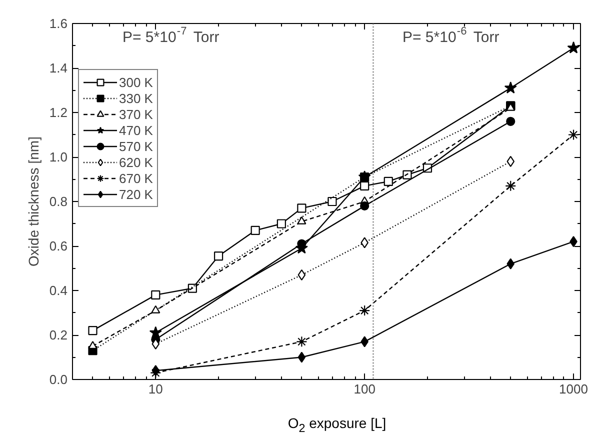 This screenshot has width=592, height=440. I want to click on legend-label: 300 K, so click(136, 82).